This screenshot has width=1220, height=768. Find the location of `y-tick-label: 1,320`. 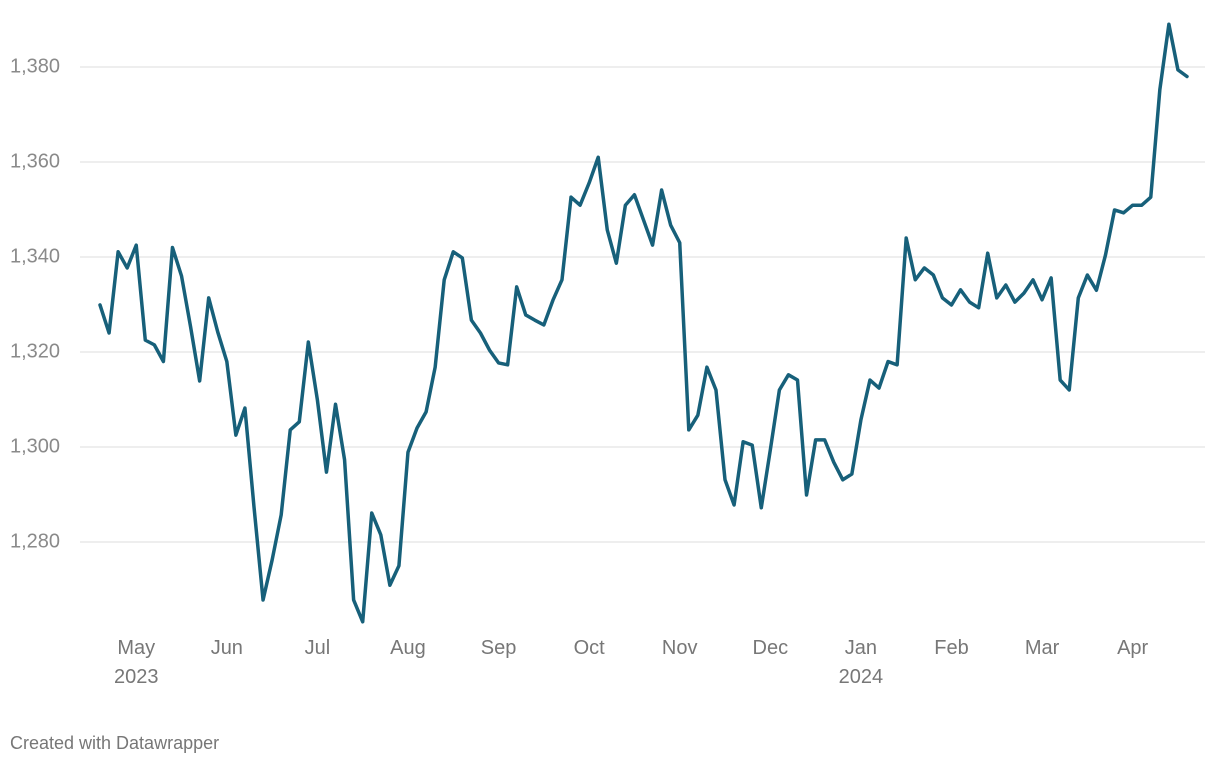

y-tick-label: 1,320 is located at coordinates (35, 351).